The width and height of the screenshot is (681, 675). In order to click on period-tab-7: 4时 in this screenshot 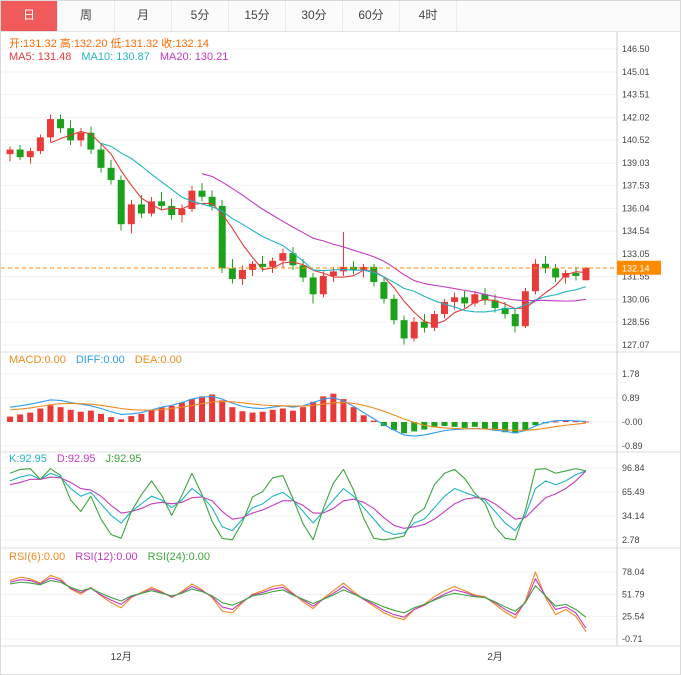, I will do `click(428, 16)`.